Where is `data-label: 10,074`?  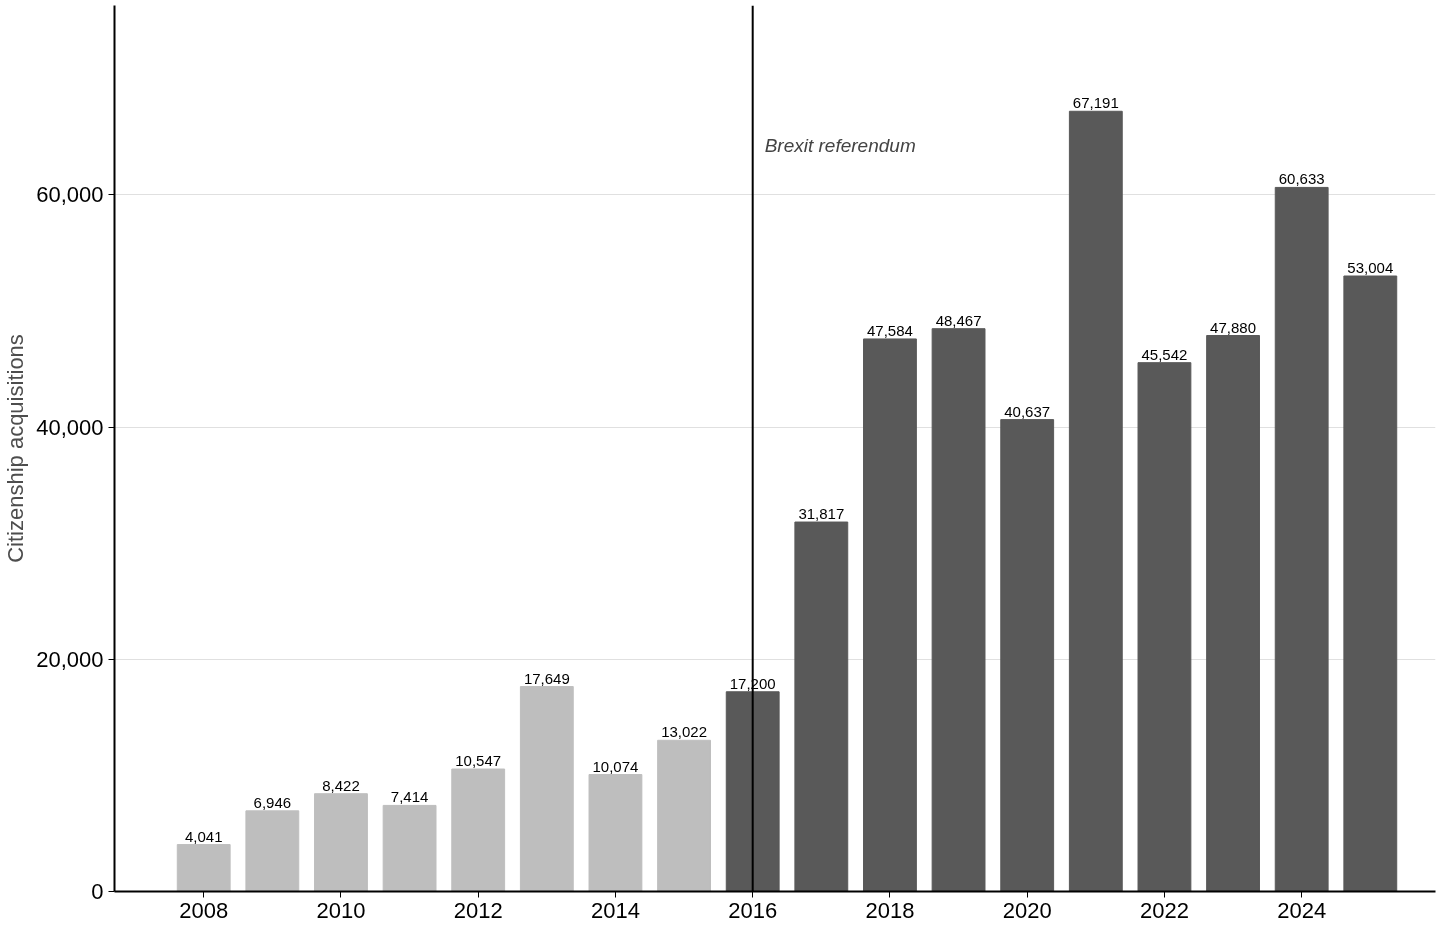
data-label: 10,074 is located at coordinates (615, 766).